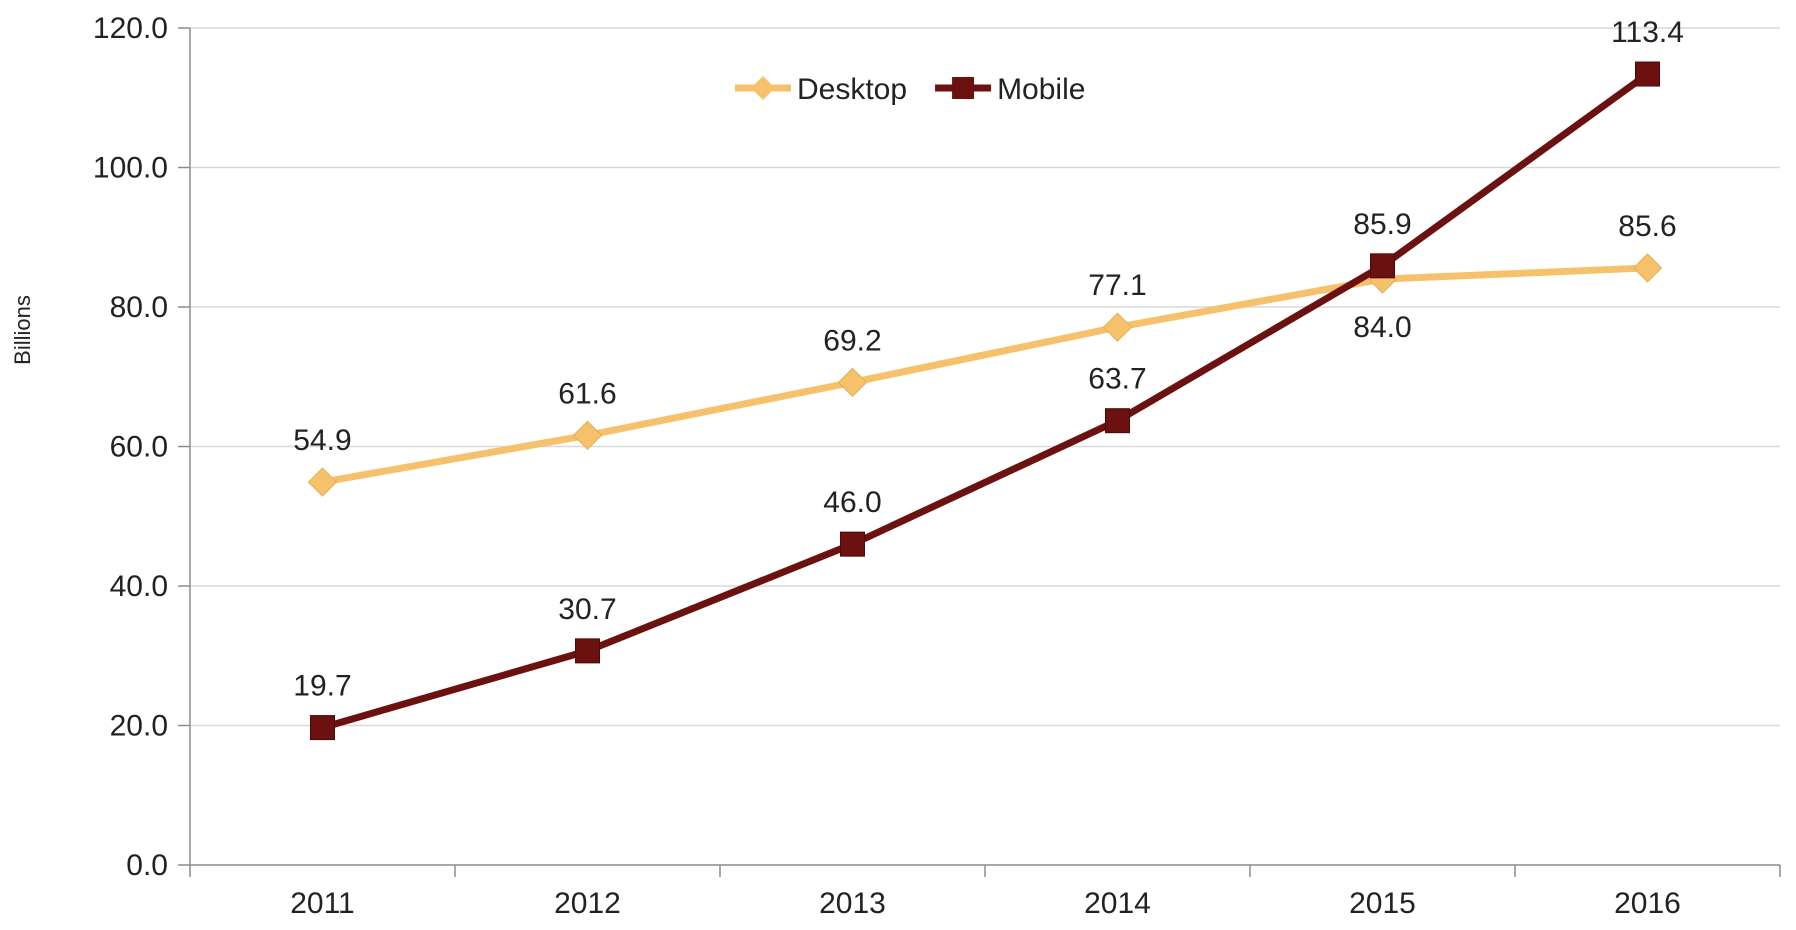  I want to click on y-tick-label: 80.0, so click(139, 307).